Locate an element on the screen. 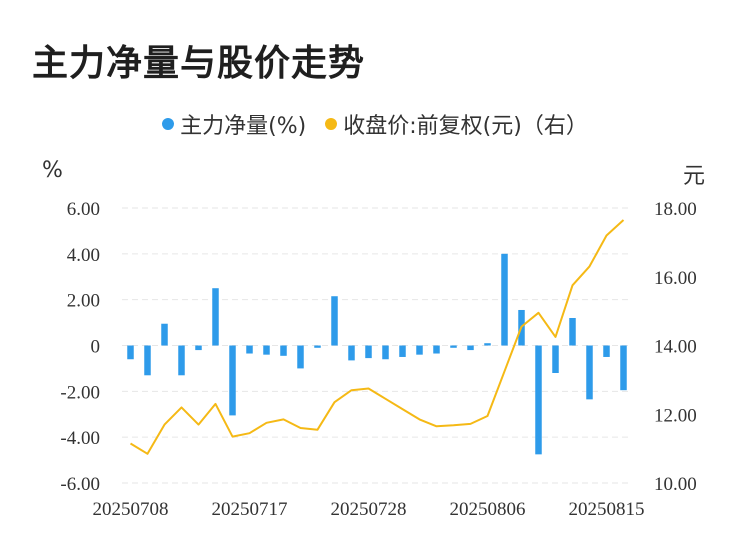 This screenshot has height=558, width=750. right-axis-unit: 元 is located at coordinates (694, 176).